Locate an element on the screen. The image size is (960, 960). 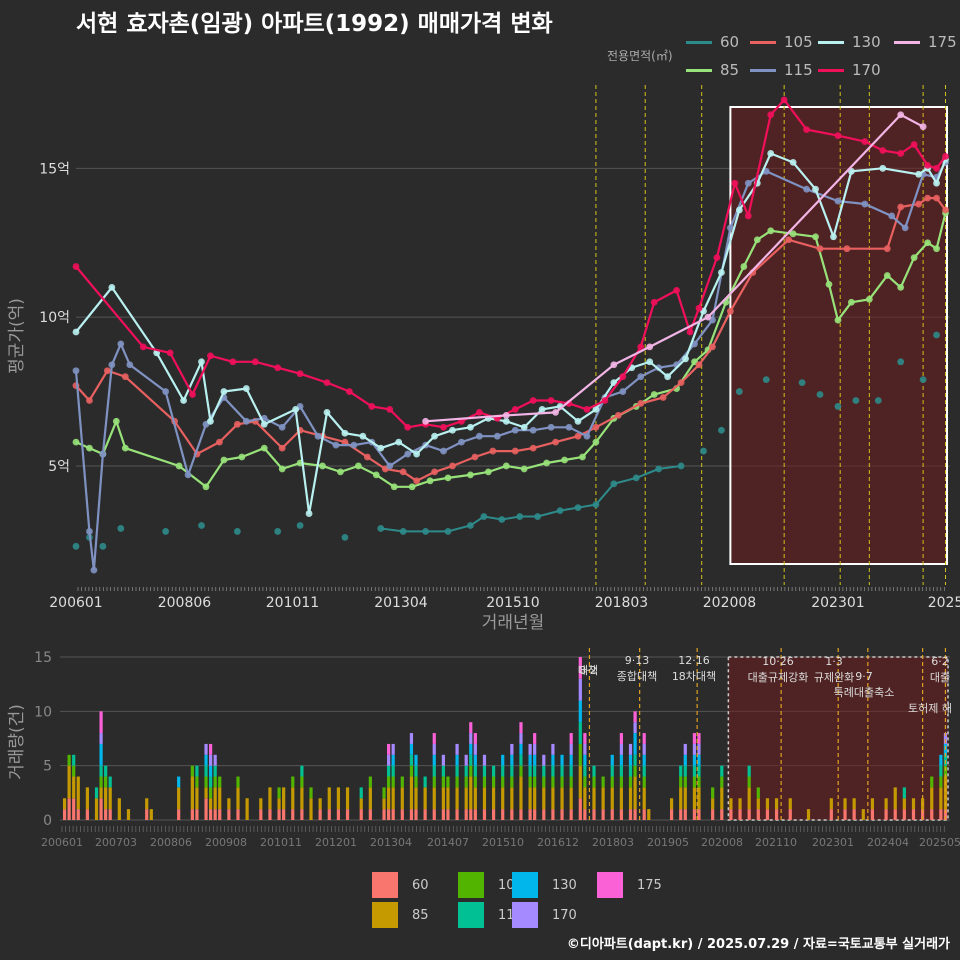
bar-x-tick-label: 200806 is located at coordinates (171, 842).